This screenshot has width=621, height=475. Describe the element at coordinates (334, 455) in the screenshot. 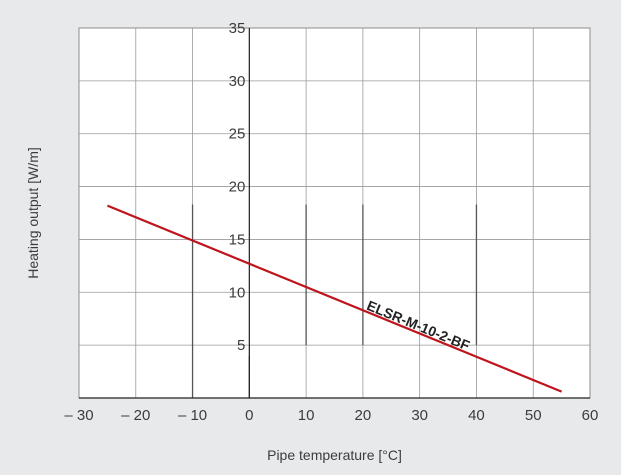

I see `x-axis-title: Pipe temperature [°C]` at that location.